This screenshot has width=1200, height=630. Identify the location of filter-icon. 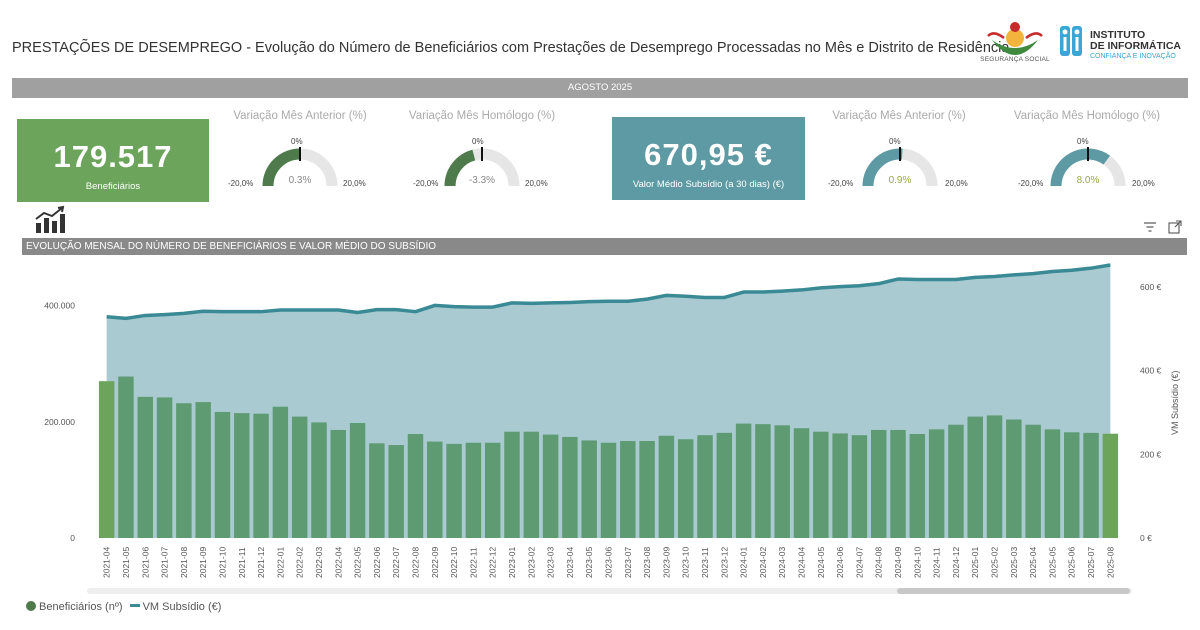
(1150, 227).